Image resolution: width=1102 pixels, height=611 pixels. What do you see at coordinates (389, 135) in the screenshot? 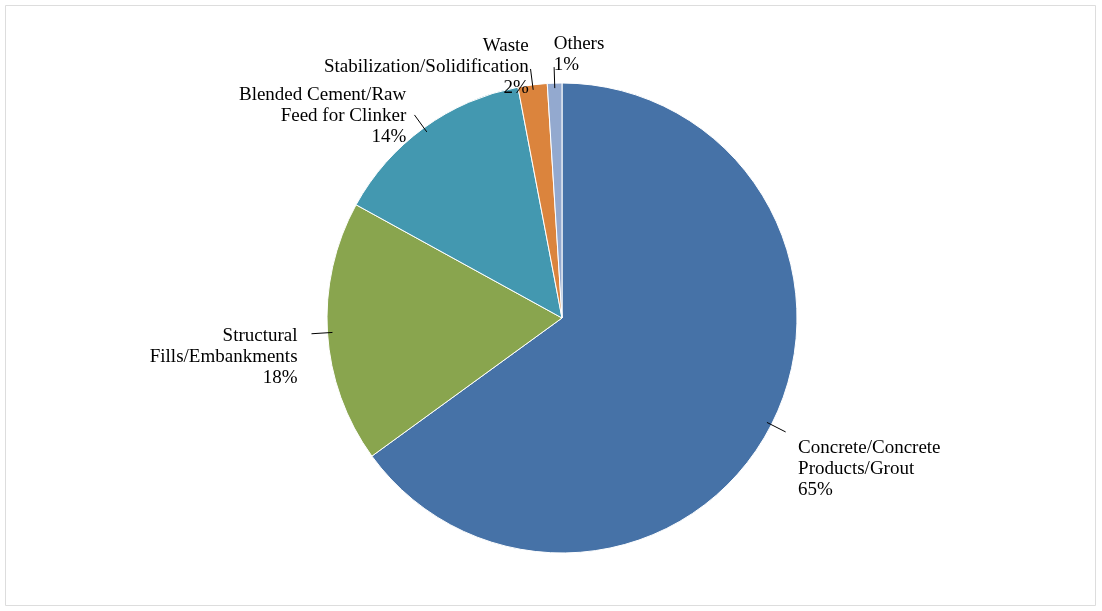
I see `data-label: 14%` at bounding box center [389, 135].